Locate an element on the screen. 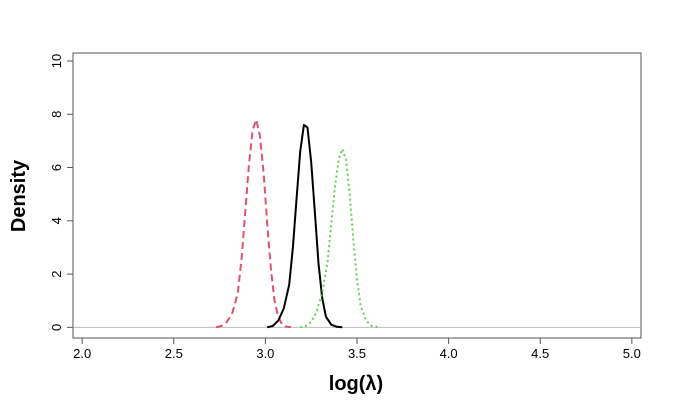 This screenshot has width=678, height=402. y-tick-label: 0 is located at coordinates (56, 327).